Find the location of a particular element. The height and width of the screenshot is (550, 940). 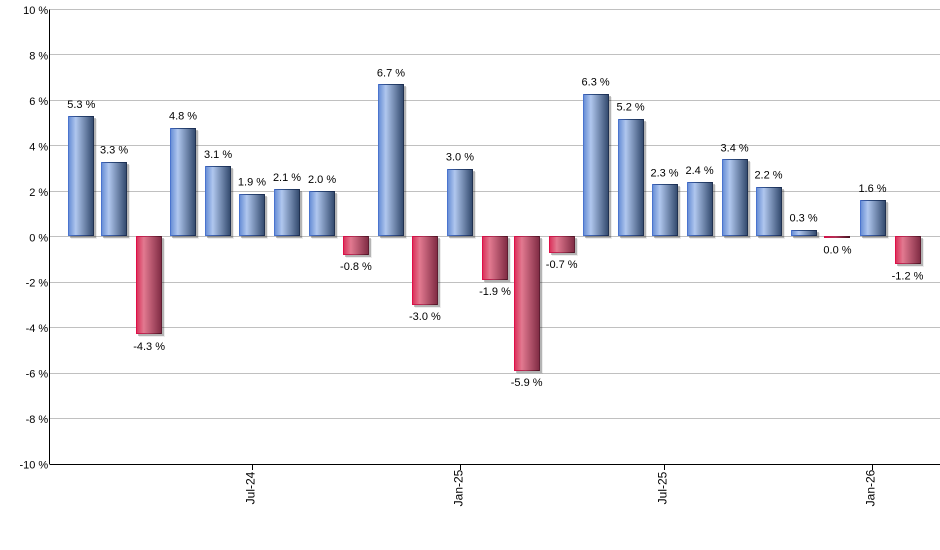

svg-text: 4 % is located at coordinates (38, 147).